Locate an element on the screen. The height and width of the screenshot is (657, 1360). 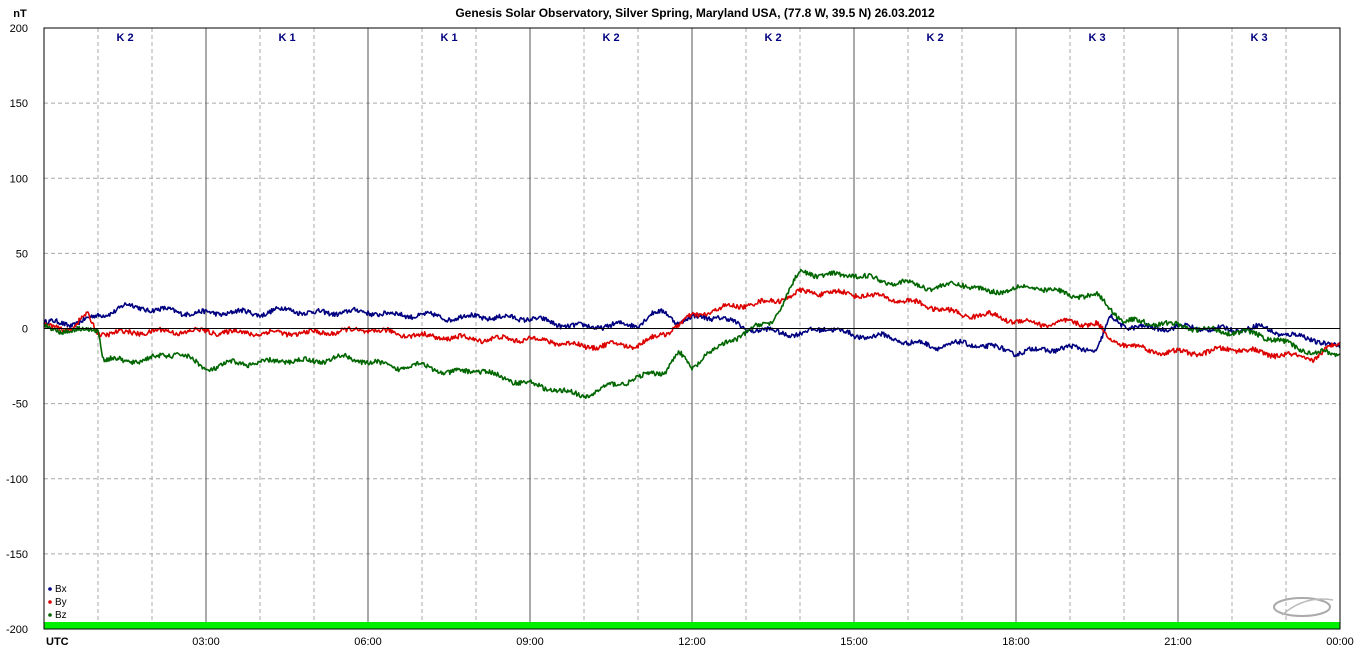
series-line-bx is located at coordinates (692, 330).